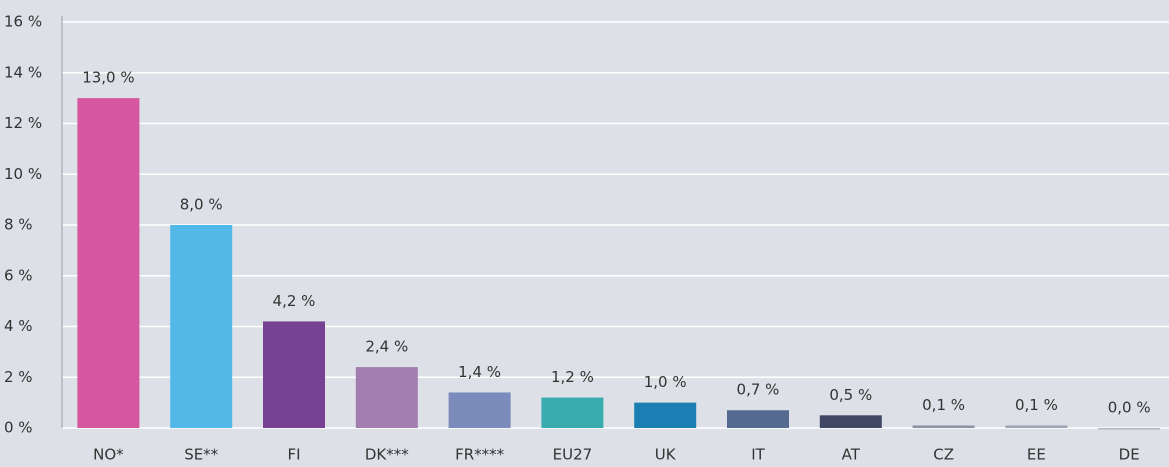 This screenshot has width=1169, height=467. I want to click on value-label: 0,0 %, so click(1129, 408).